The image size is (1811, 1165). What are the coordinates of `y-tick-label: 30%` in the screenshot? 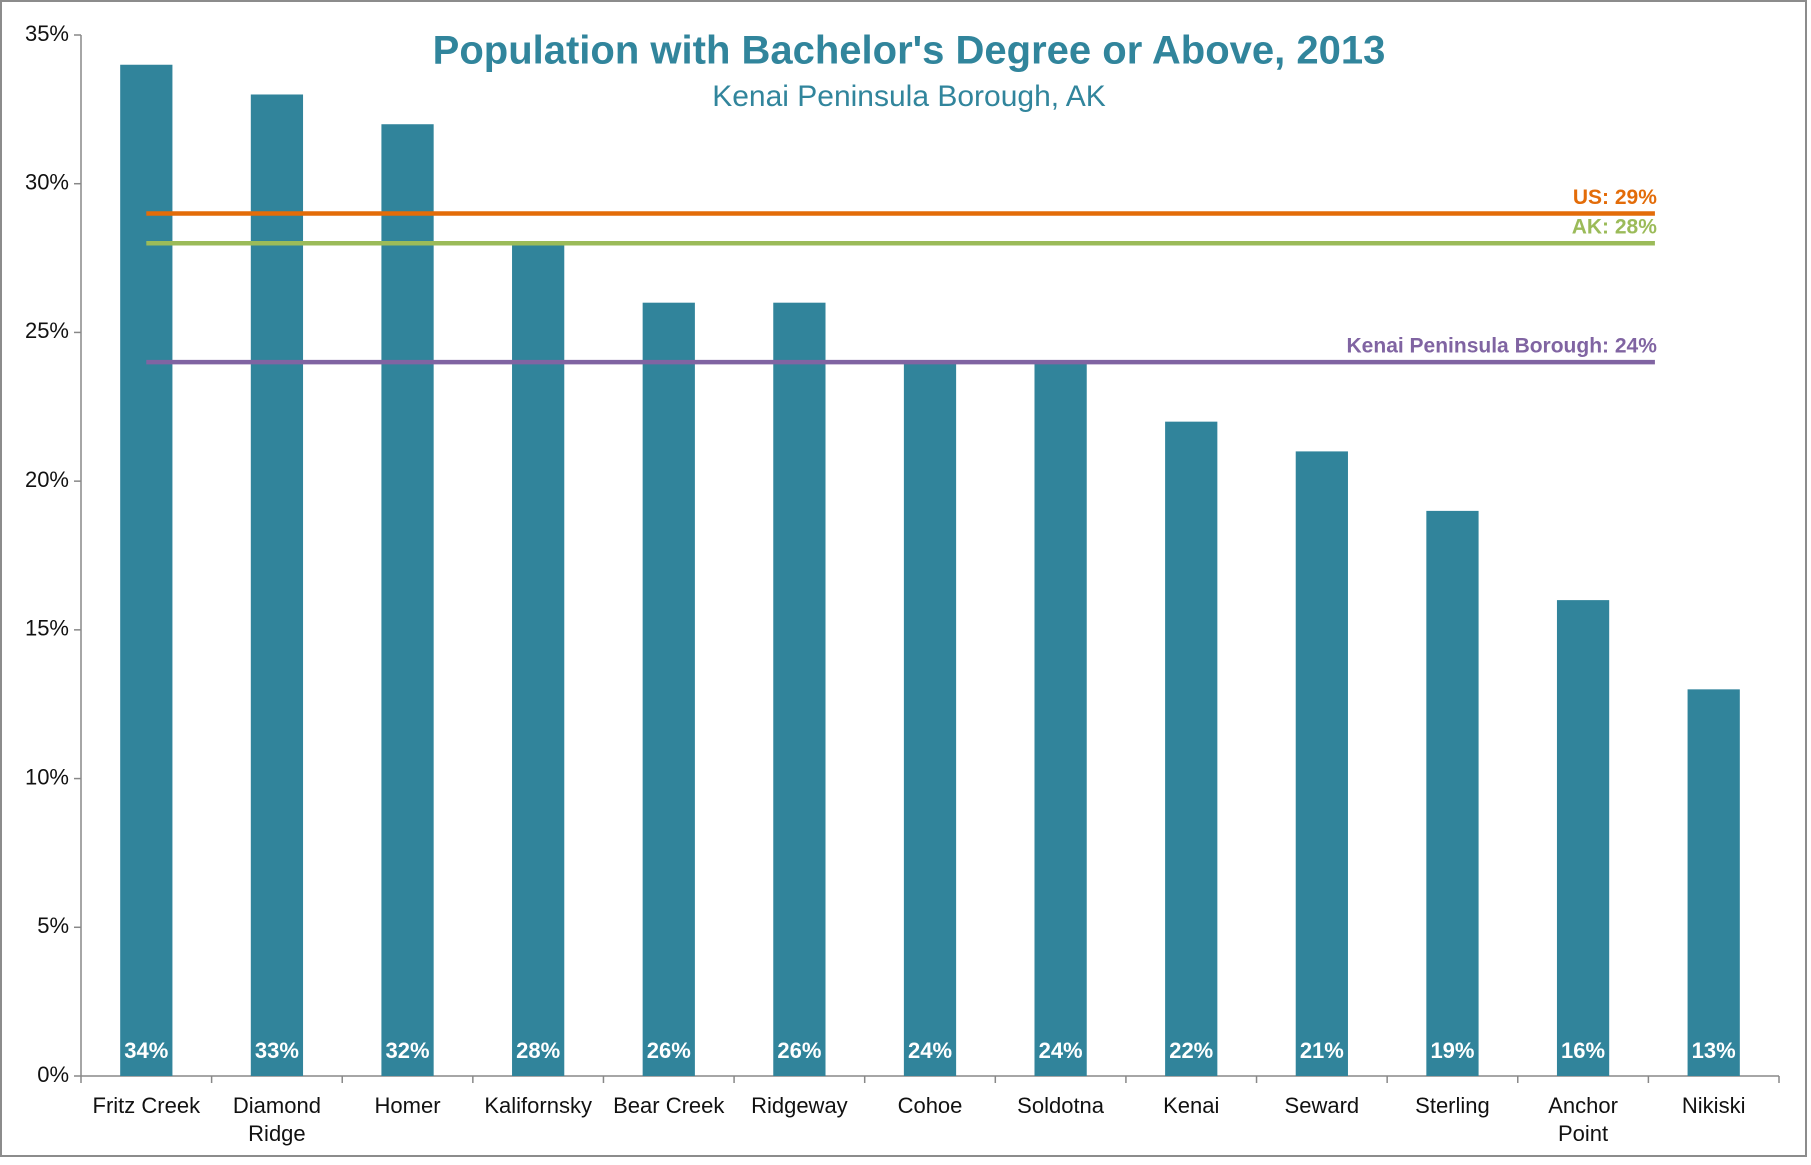 It's located at (47, 182).